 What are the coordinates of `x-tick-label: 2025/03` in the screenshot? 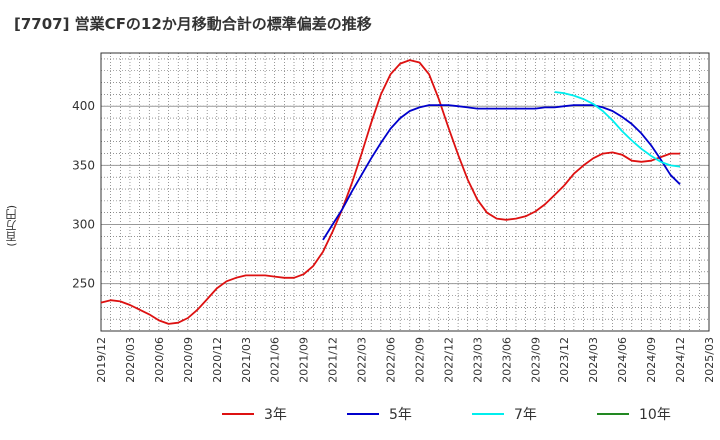 It's located at (709, 360).